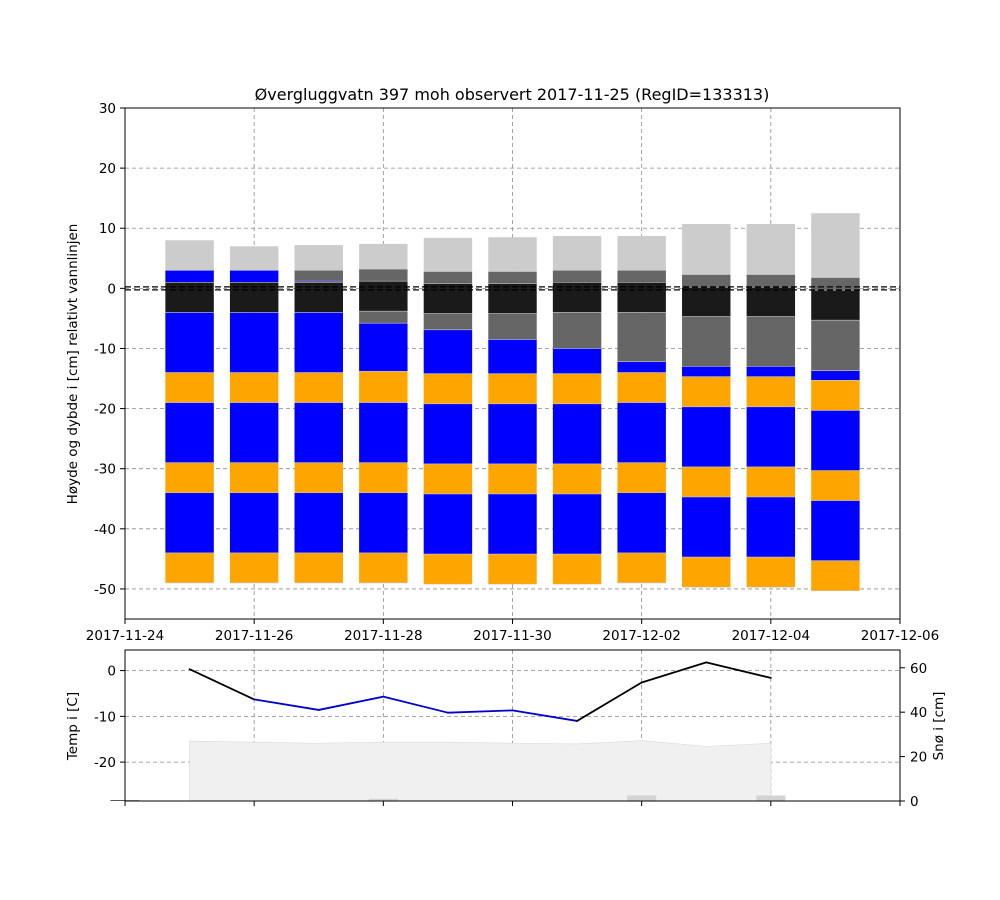  I want to click on main-y-tick-label: -20, so click(105, 410).